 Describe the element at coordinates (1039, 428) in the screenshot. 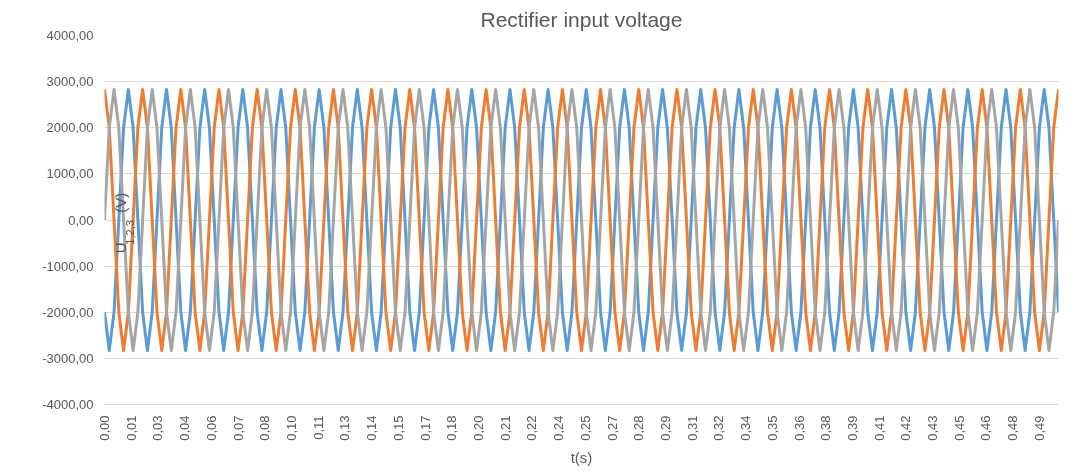

I see `x-tick-label: 0,49` at that location.